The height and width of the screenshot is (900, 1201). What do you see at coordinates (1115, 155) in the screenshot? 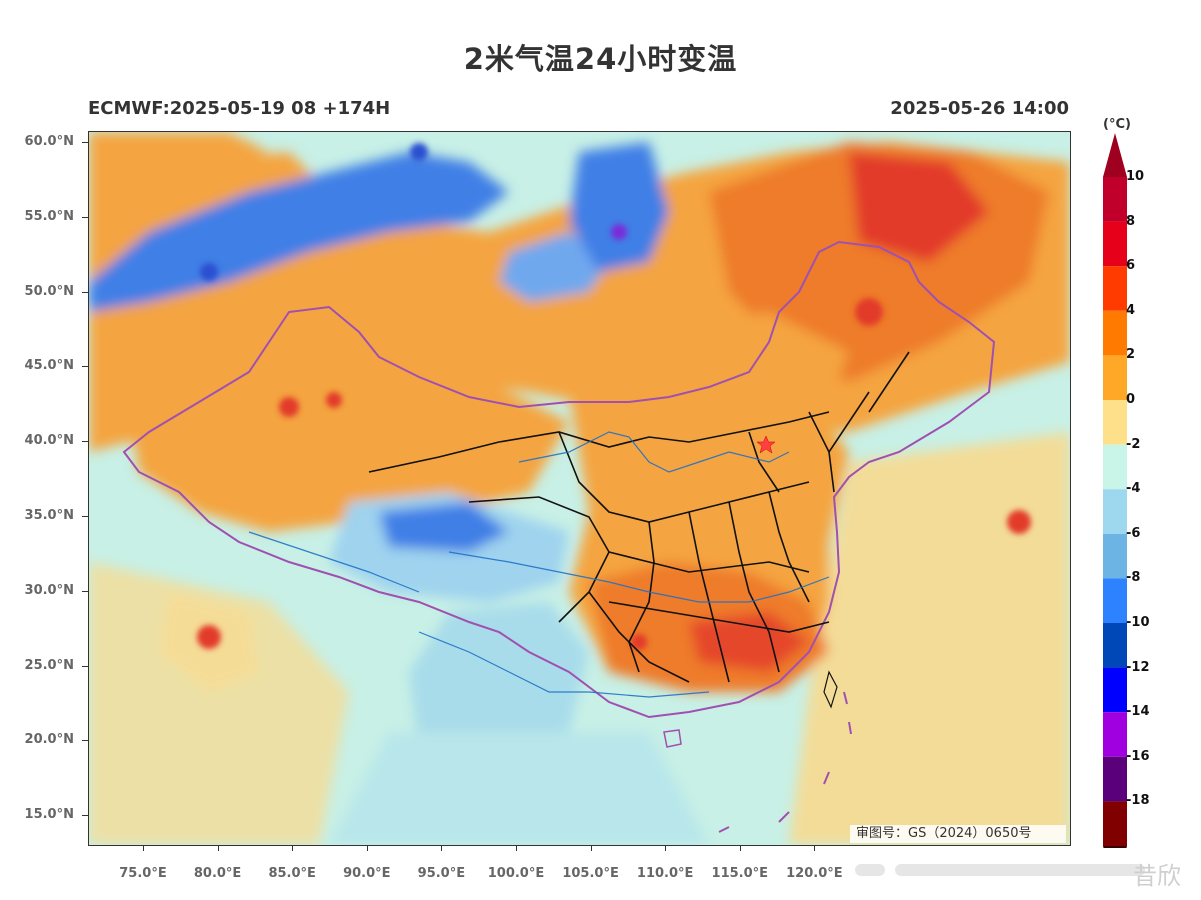
I see `colorbar-top-extend` at bounding box center [1115, 155].